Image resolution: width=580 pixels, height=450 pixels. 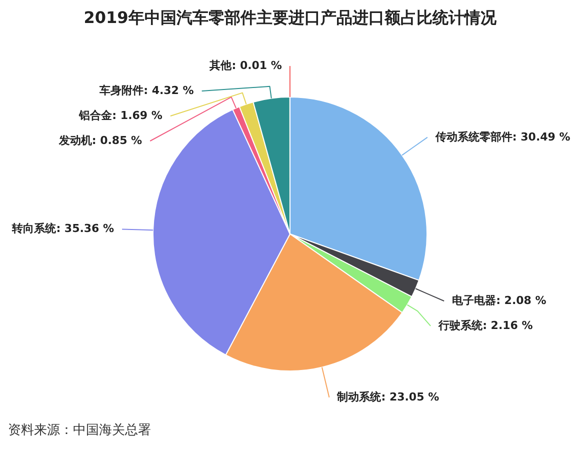 I want to click on slice-label: 铝合金: 1.69 %, so click(x=120, y=115).